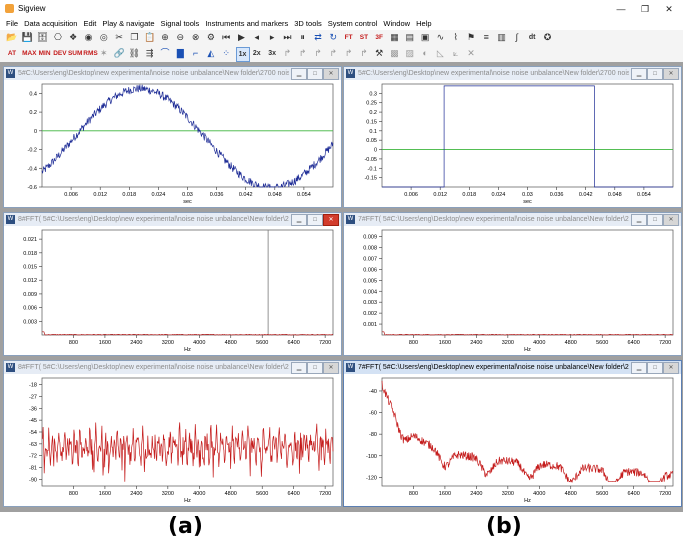 This screenshot has width=683, height=550. Describe the element at coordinates (333, 53) in the screenshot. I see `tool-d-icon: ↱` at that location.